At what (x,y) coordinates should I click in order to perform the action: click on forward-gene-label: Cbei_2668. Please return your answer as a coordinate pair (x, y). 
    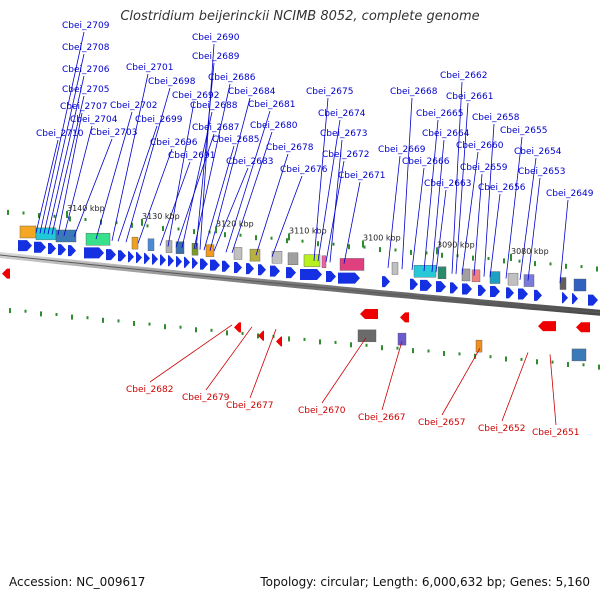
    Looking at the image, I should click on (414, 92).